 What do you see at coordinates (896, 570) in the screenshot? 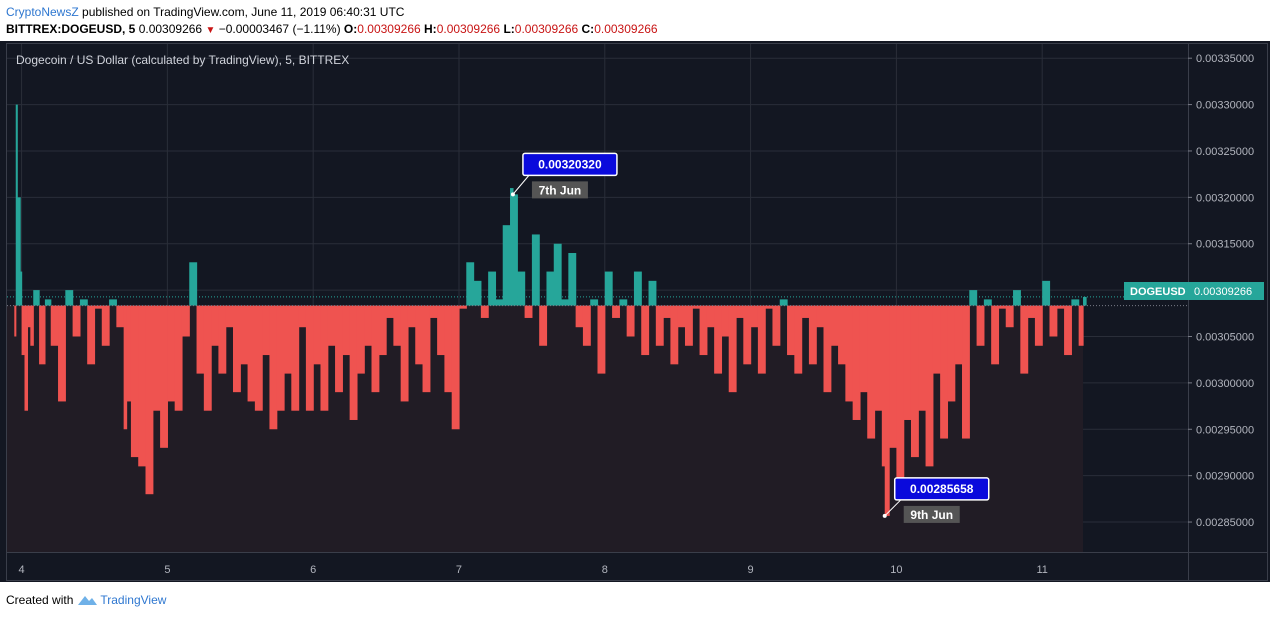
I see `time-tick-label: 10` at bounding box center [896, 570].